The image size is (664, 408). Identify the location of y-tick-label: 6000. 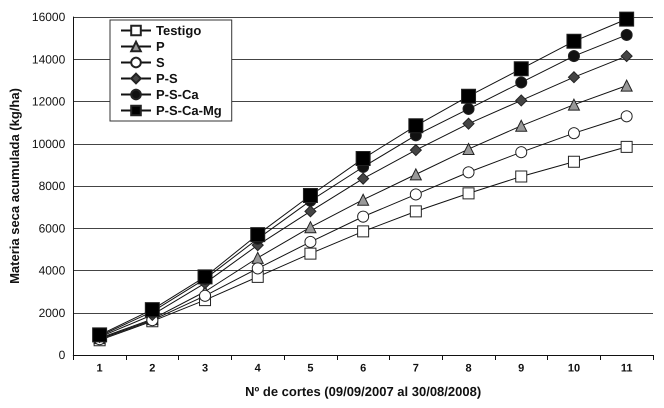
(52, 228).